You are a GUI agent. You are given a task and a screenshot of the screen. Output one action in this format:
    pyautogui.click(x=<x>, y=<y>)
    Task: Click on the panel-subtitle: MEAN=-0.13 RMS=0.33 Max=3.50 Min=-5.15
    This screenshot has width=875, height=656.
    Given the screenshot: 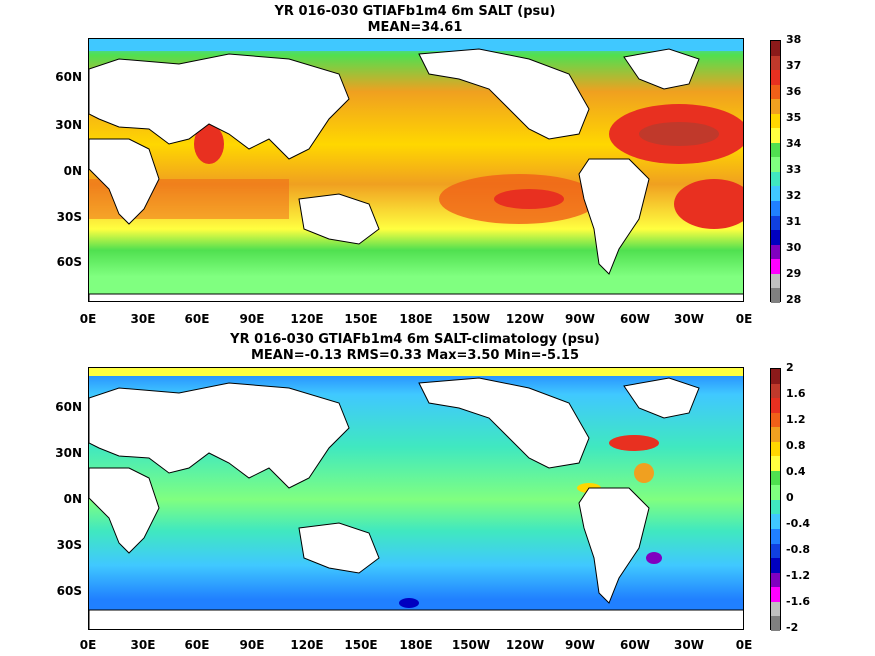 What is the action you would take?
    pyautogui.click(x=415, y=355)
    